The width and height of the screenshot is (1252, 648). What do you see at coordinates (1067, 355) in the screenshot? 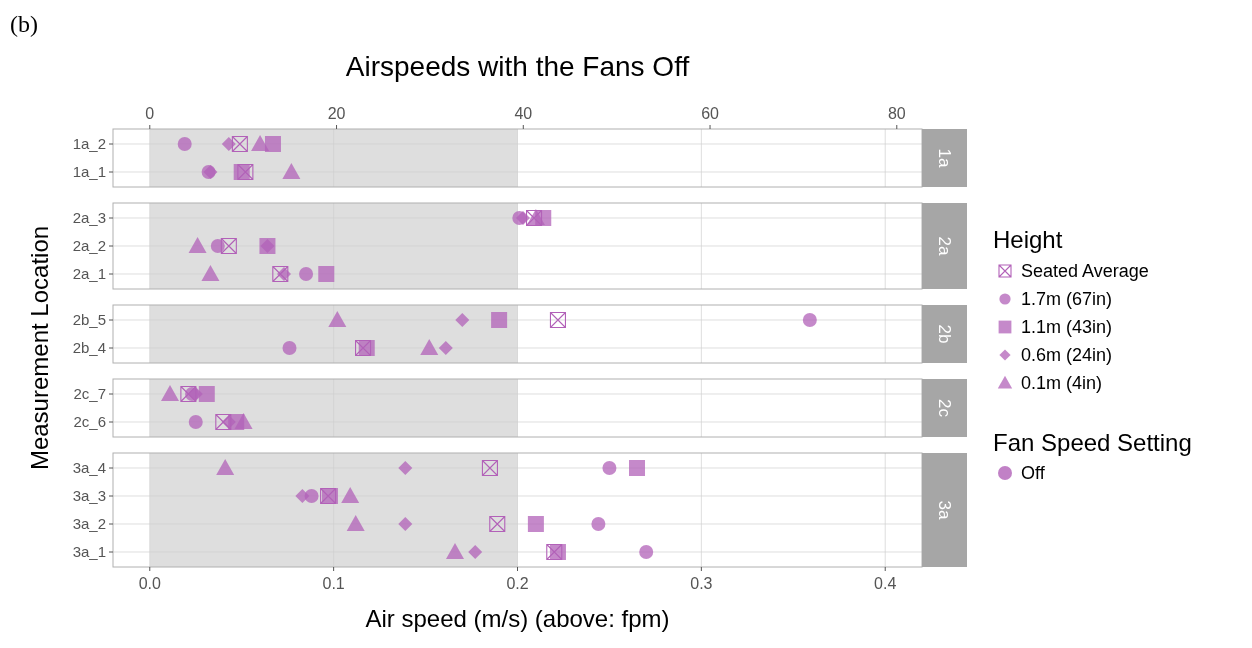
I see `legend-label: 0.6m (24in)` at bounding box center [1067, 355].